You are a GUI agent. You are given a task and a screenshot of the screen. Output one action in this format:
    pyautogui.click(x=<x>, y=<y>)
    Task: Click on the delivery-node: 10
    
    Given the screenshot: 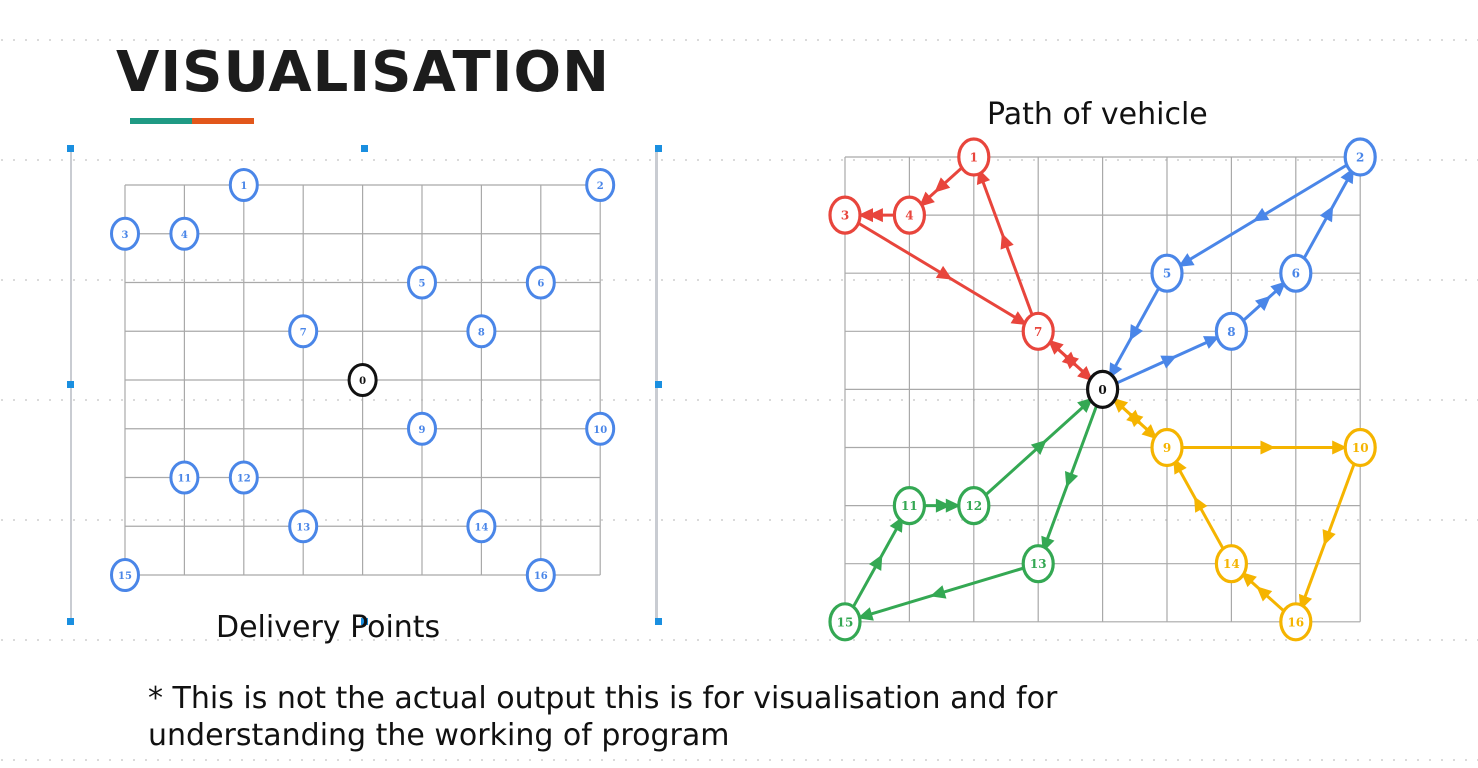 What is the action you would take?
    pyautogui.click(x=600, y=428)
    